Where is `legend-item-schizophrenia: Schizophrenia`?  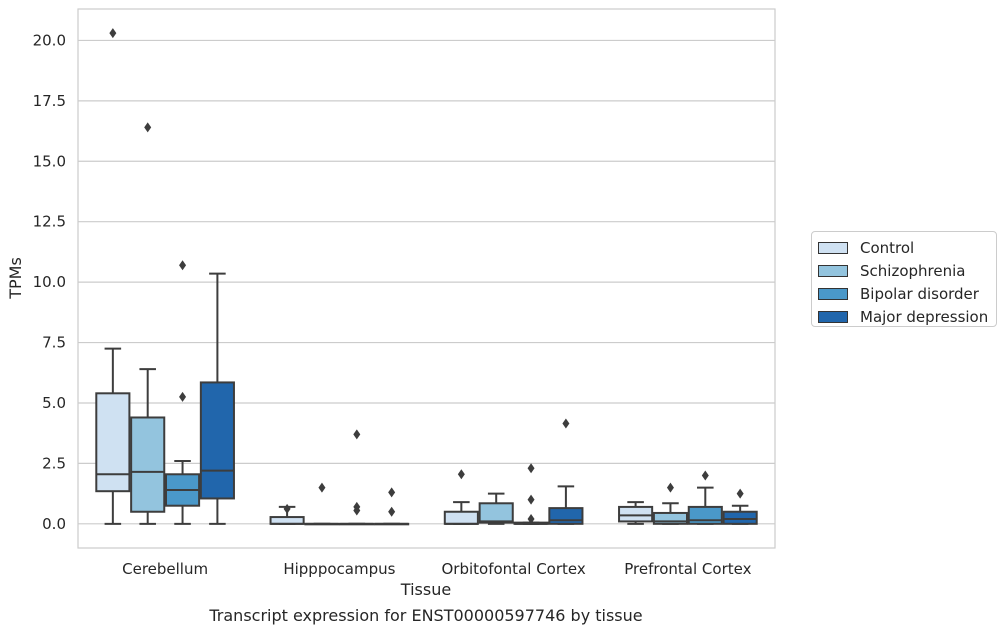 legend-item-schizophrenia: Schizophrenia is located at coordinates (904, 270).